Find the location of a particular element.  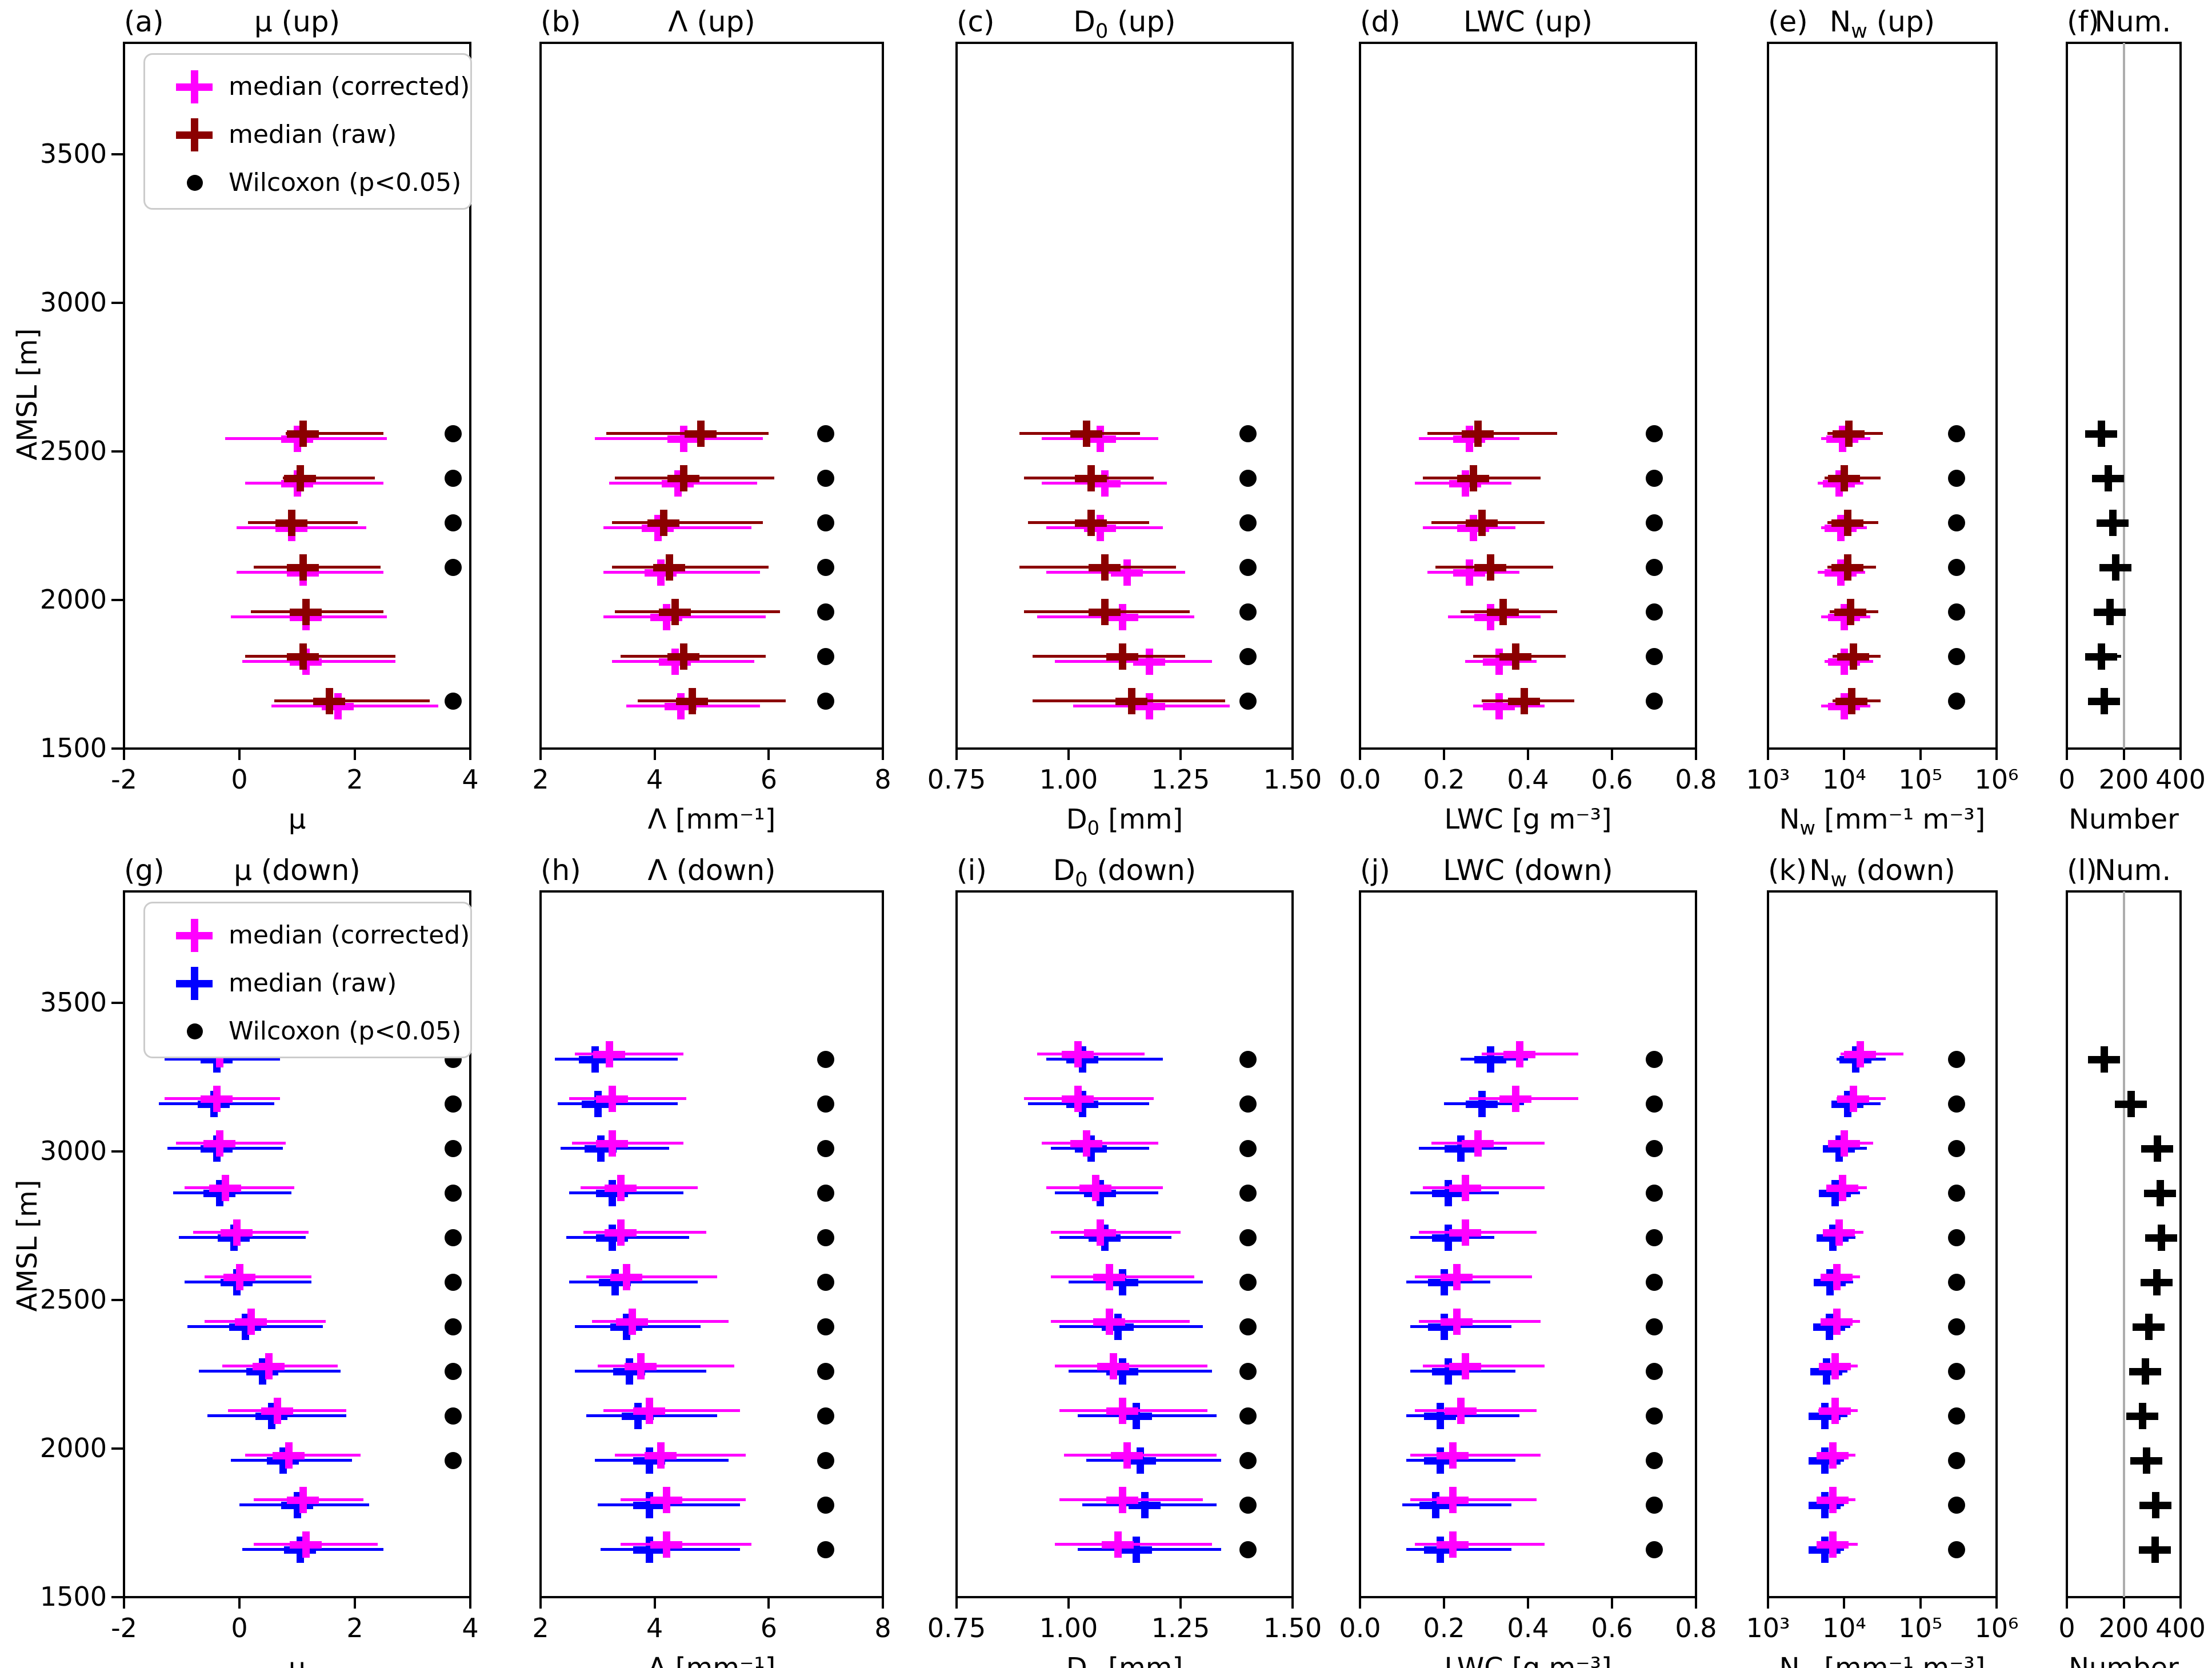

panel-a-title: μ (up) is located at coordinates (297, 21).